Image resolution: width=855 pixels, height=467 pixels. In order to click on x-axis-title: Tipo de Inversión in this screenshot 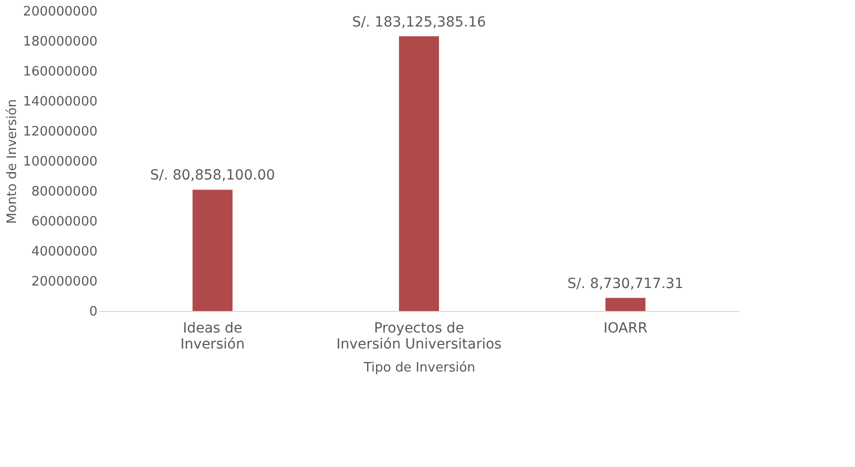, I will do `click(419, 368)`.